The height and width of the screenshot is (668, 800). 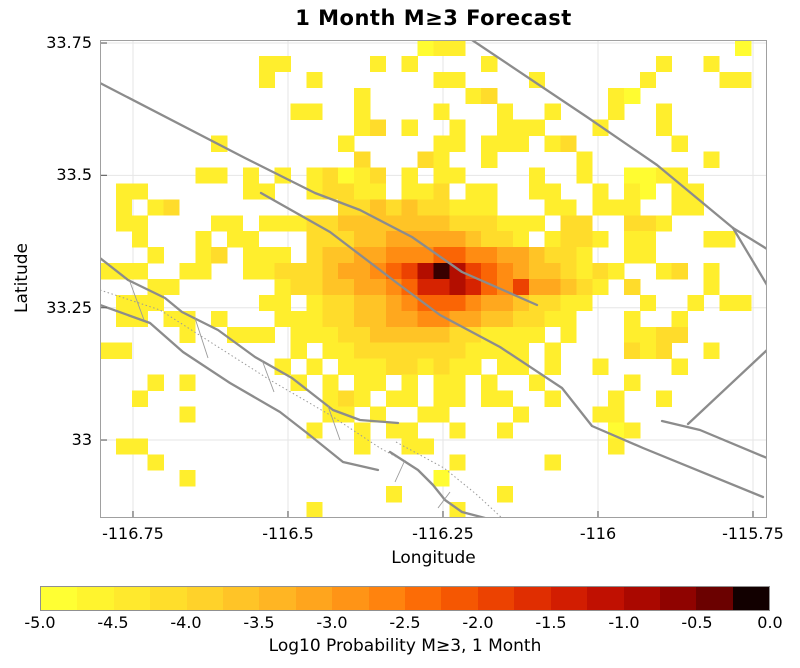 I want to click on x-tick-label: -116, so click(x=598, y=533).